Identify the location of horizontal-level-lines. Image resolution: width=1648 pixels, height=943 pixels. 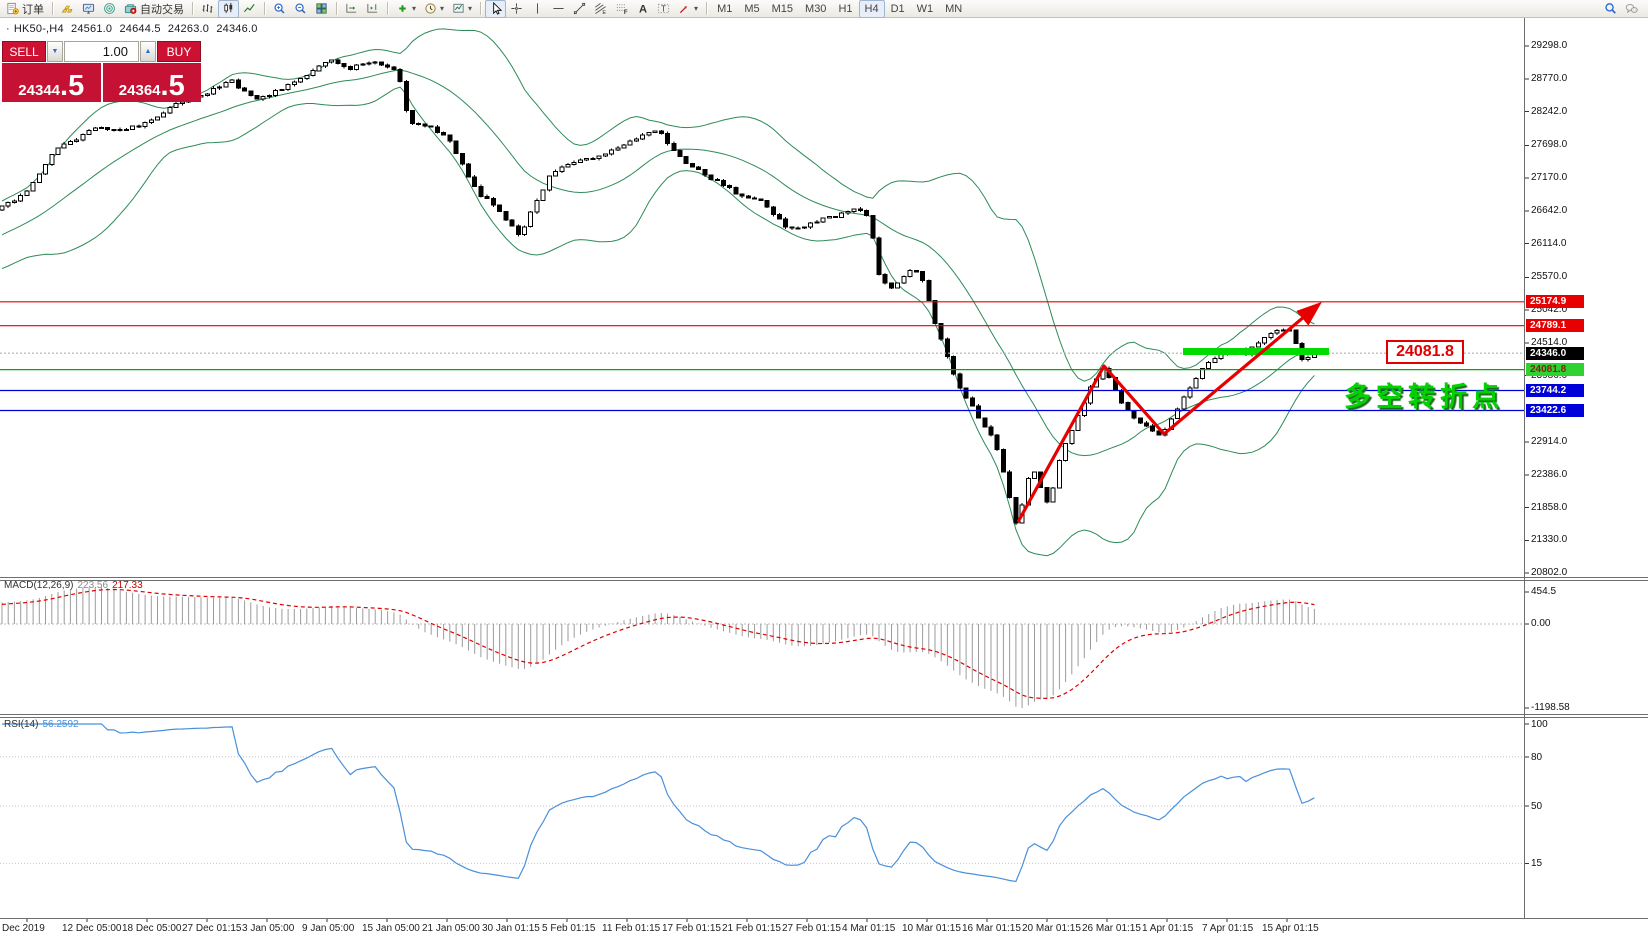
(762, 356).